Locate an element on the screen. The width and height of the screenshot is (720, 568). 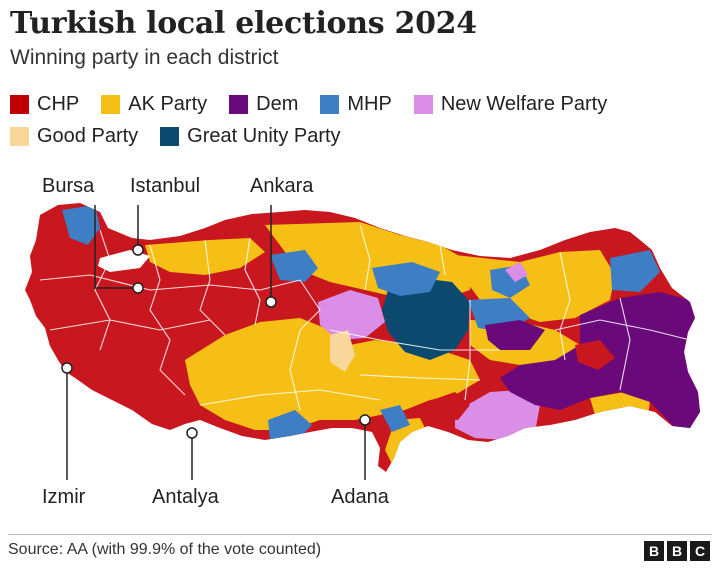
region-chp-gaziantep is located at coordinates (451, 406).